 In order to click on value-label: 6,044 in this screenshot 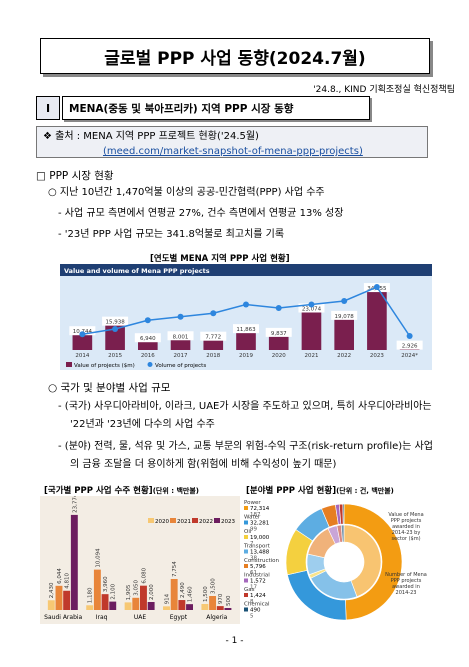, I will do `click(60, 576)`.